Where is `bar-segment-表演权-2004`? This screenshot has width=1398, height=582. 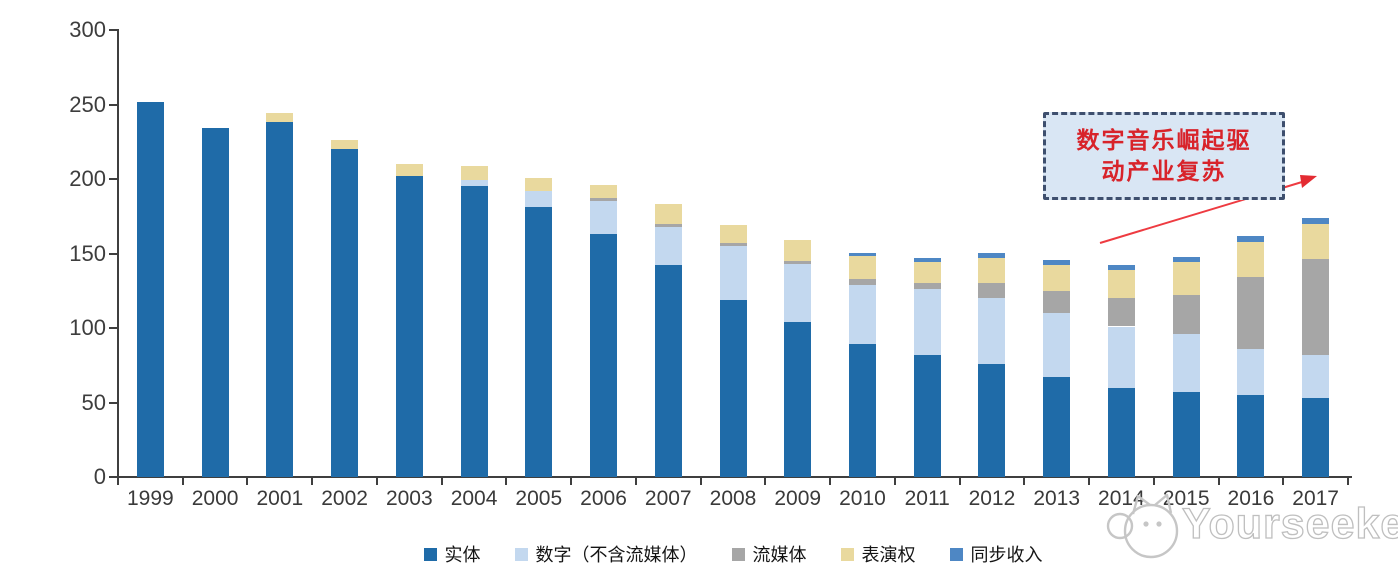
bar-segment-表演权-2004 is located at coordinates (474, 173).